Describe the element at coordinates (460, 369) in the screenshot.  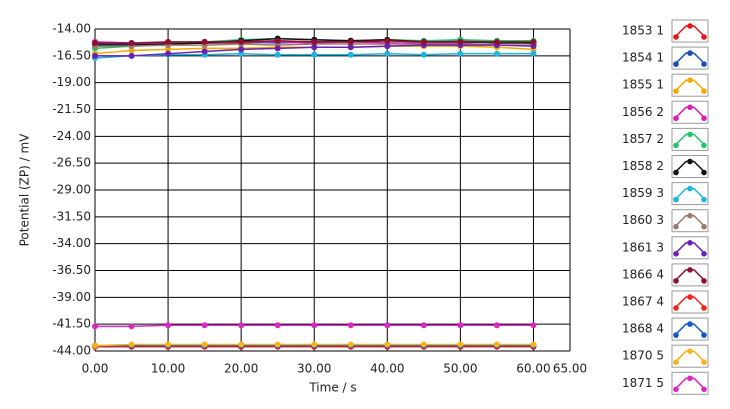
I see `x-tick-label: 50.00` at that location.